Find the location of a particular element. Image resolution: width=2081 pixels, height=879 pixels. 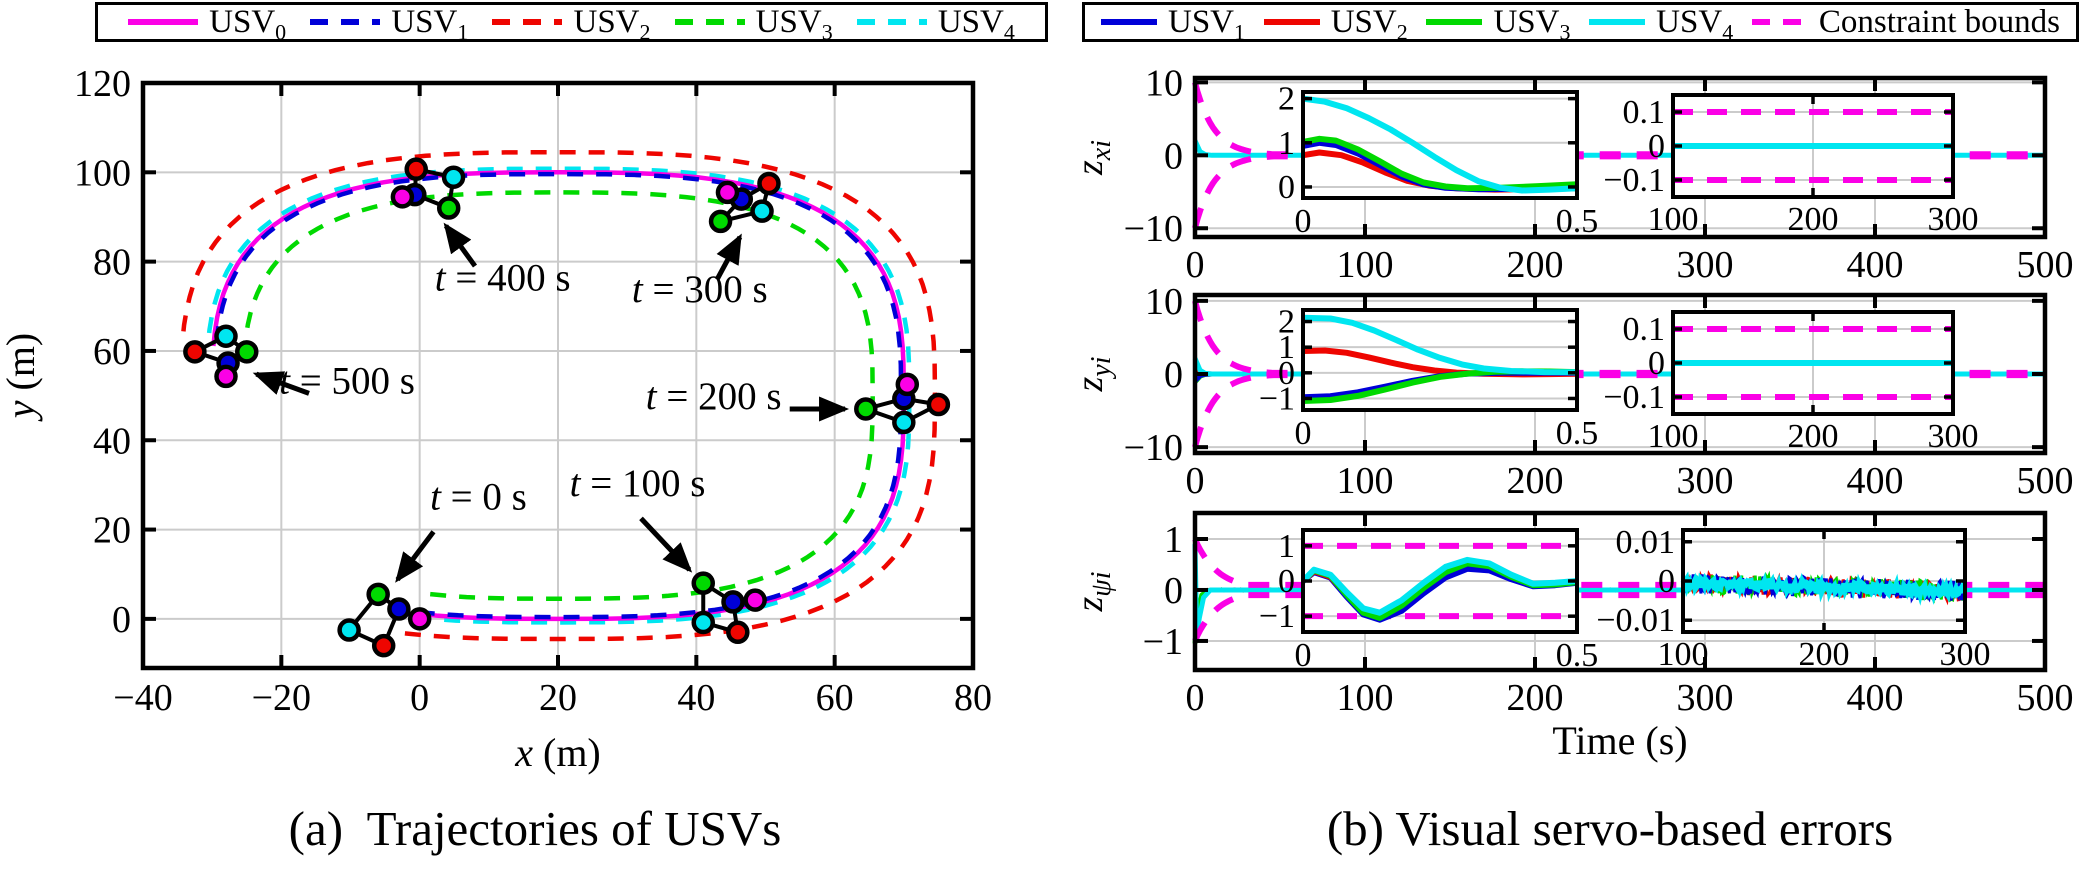

usv-formation-t100 is located at coordinates (729, 608).